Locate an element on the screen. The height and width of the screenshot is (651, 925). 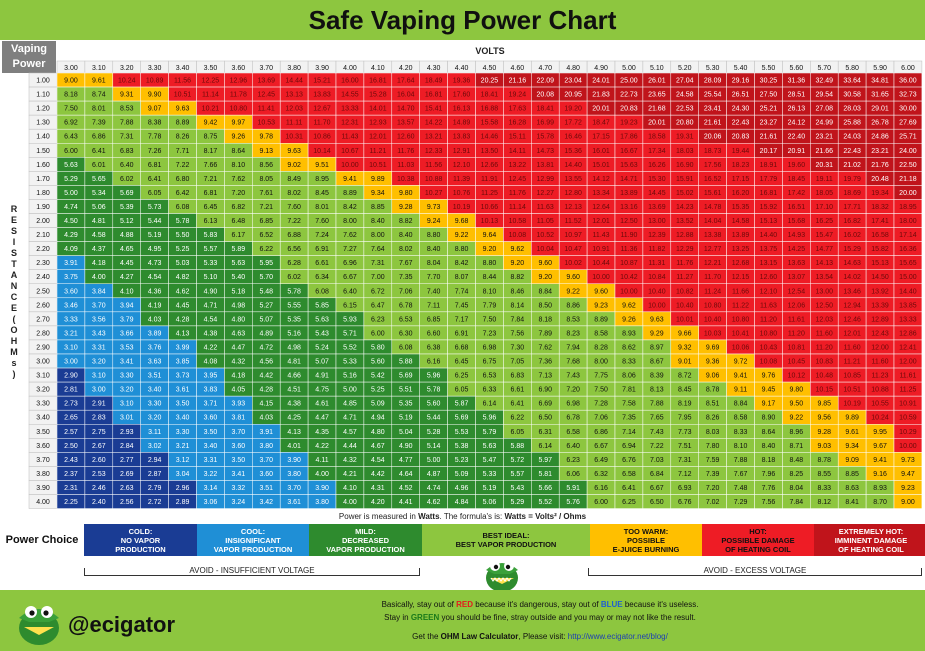
power-value-label: 9.41 is located at coordinates (741, 376).